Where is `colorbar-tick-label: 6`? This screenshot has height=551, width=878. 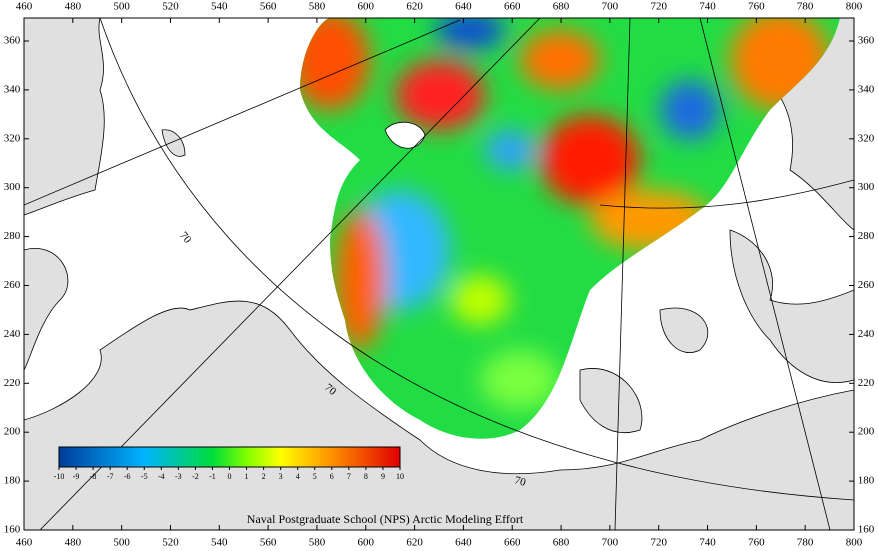 colorbar-tick-label: 6 is located at coordinates (332, 476).